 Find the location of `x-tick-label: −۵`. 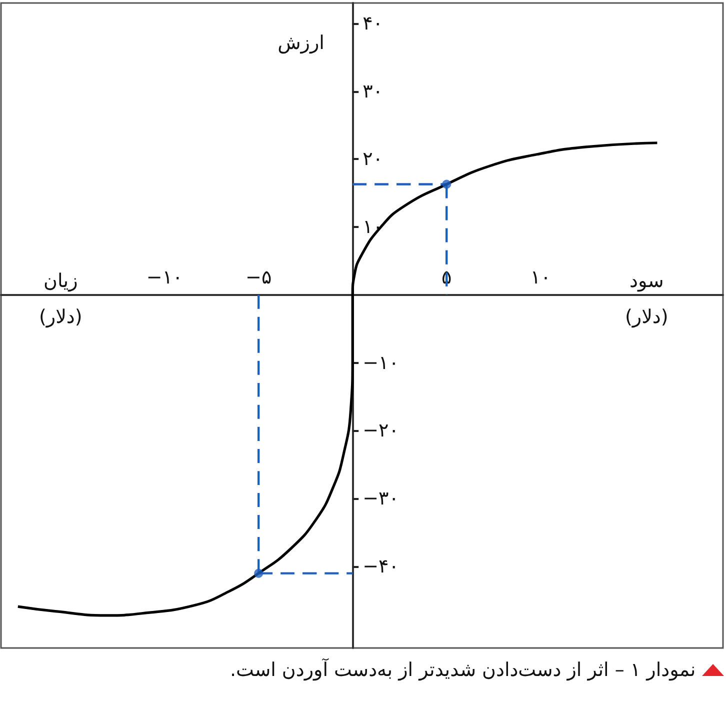

x-tick-label: −۵ is located at coordinates (259, 277).